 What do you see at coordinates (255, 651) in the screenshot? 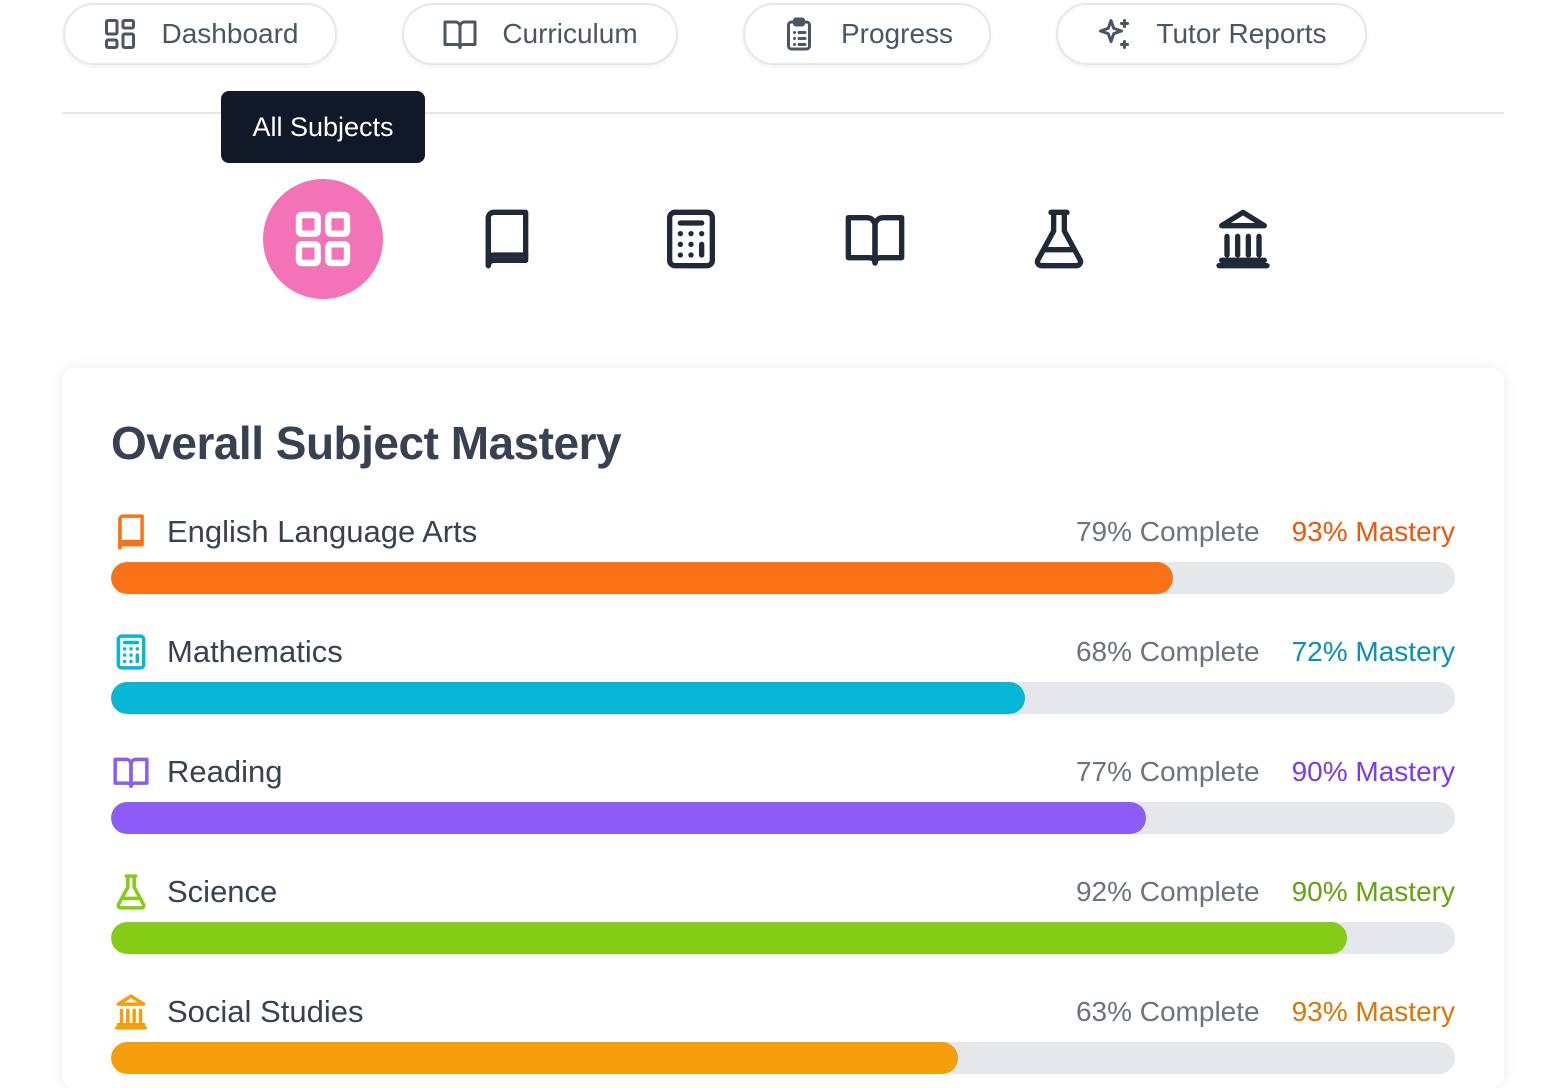
I see `subject-label: Mathematics` at bounding box center [255, 651].